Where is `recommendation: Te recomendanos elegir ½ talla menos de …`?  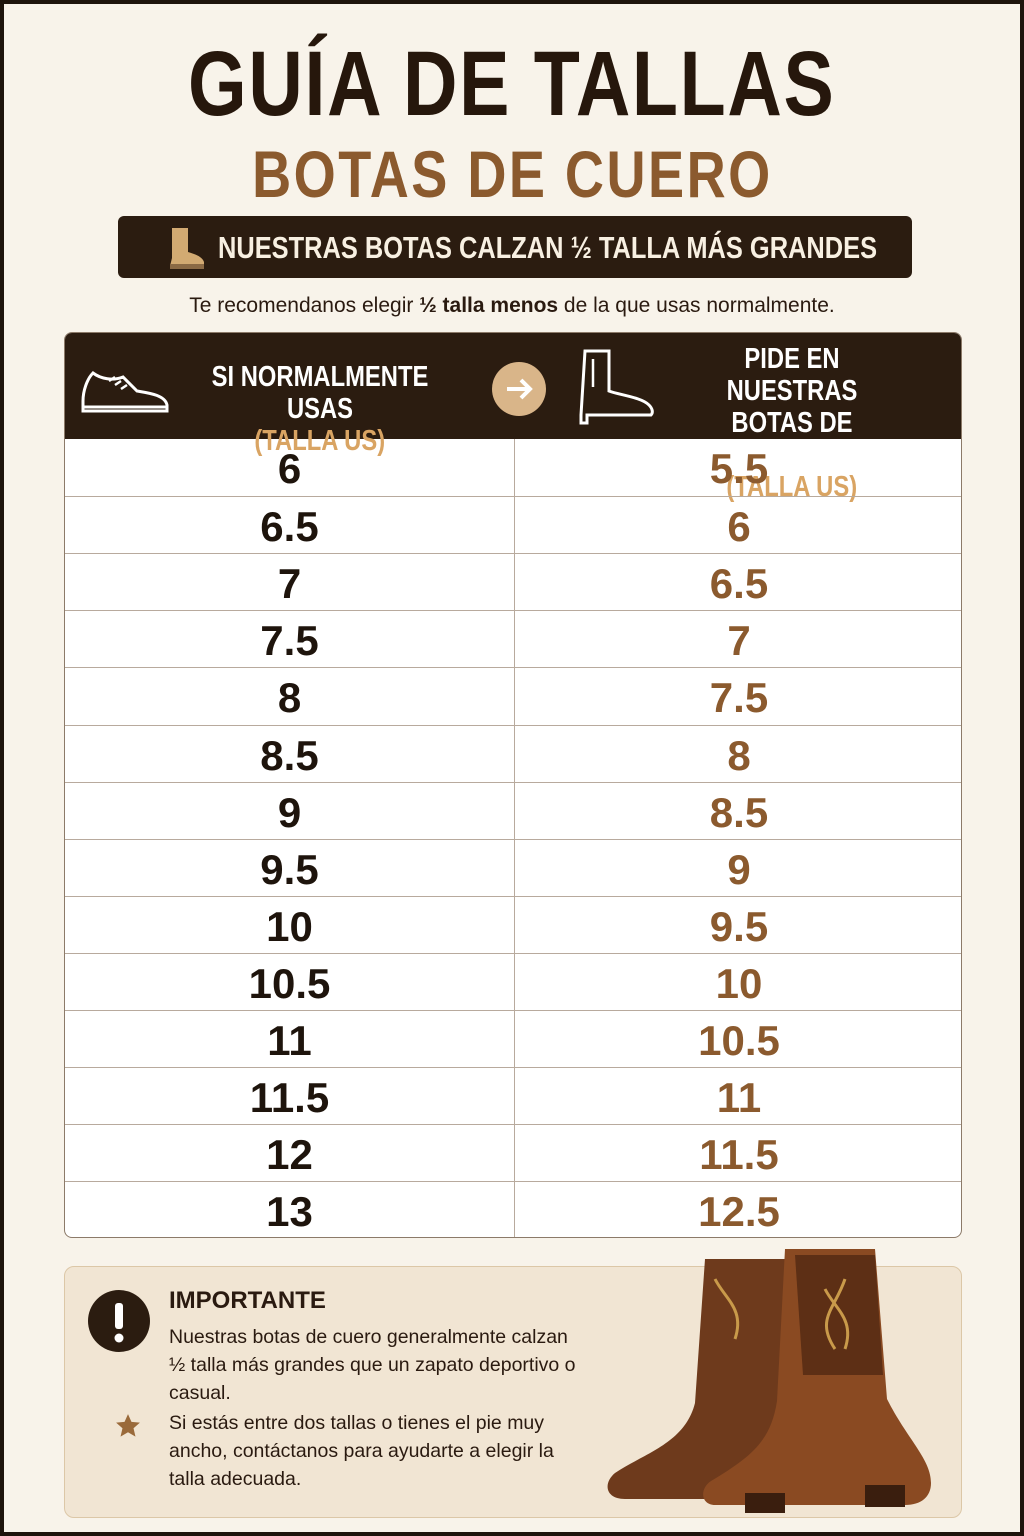 recommendation: Te recomendanos elegir ½ talla menos de … is located at coordinates (512, 306).